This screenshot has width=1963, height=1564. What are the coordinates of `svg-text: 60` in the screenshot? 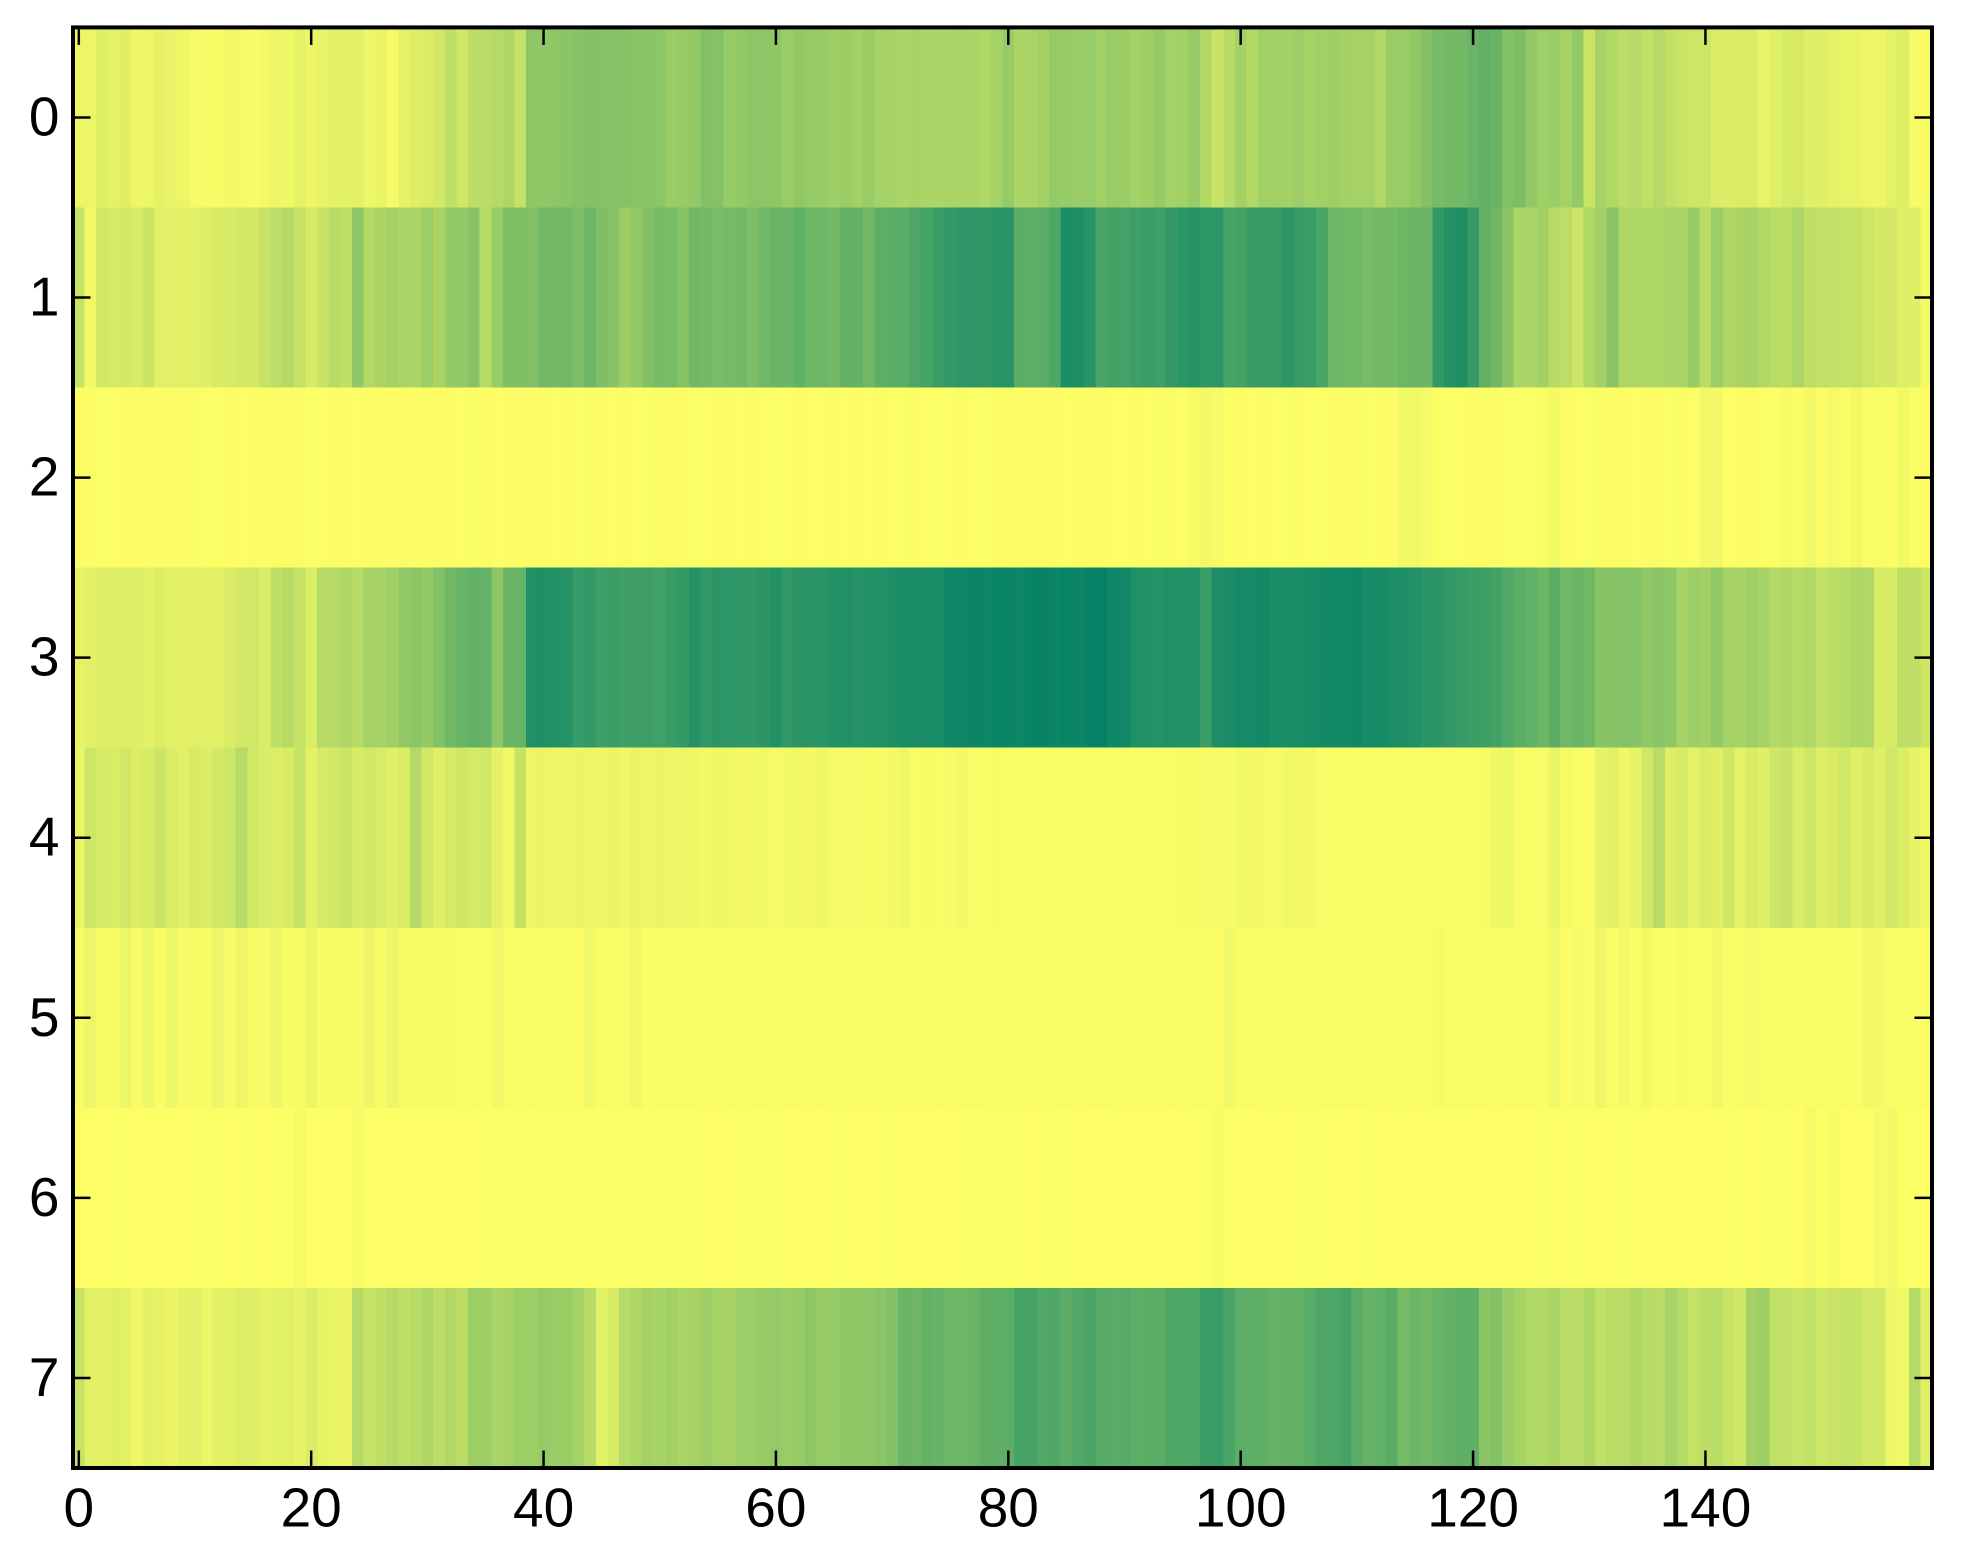 It's located at (775, 1508).